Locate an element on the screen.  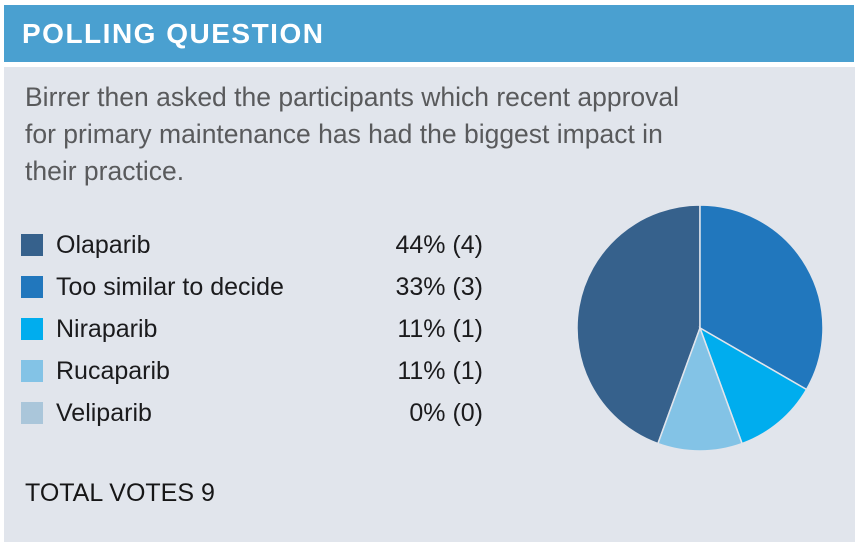
legend-label: Rucaparib is located at coordinates (113, 370).